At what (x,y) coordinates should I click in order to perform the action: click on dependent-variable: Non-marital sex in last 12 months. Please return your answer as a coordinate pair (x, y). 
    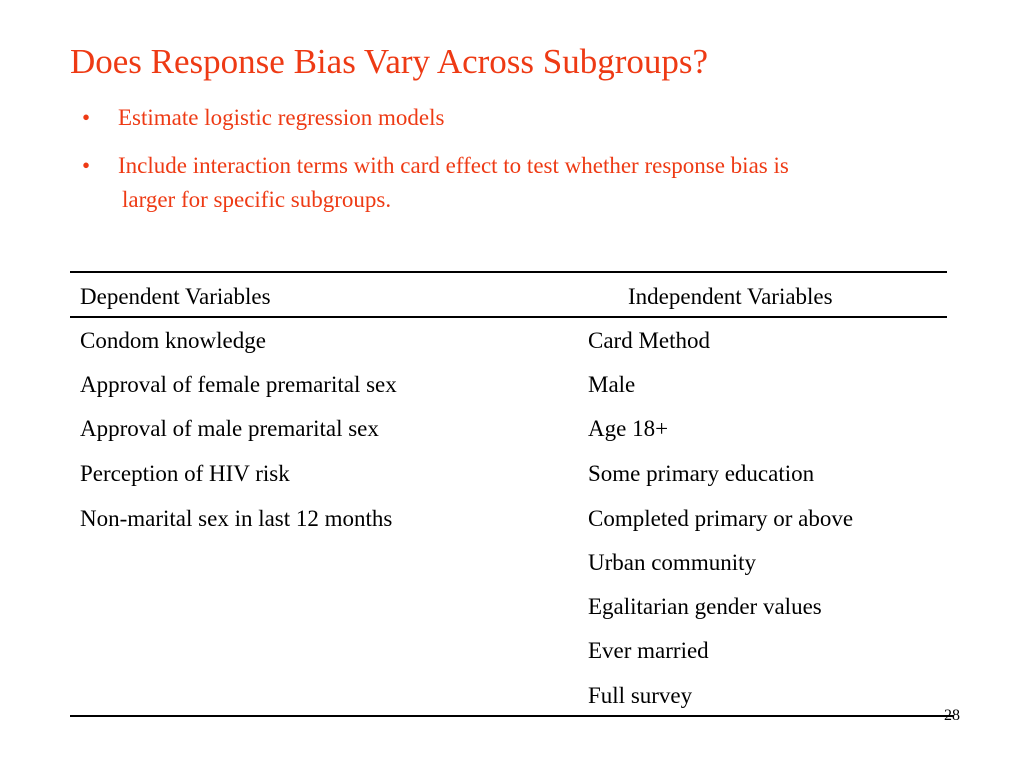
    Looking at the image, I should click on (236, 518).